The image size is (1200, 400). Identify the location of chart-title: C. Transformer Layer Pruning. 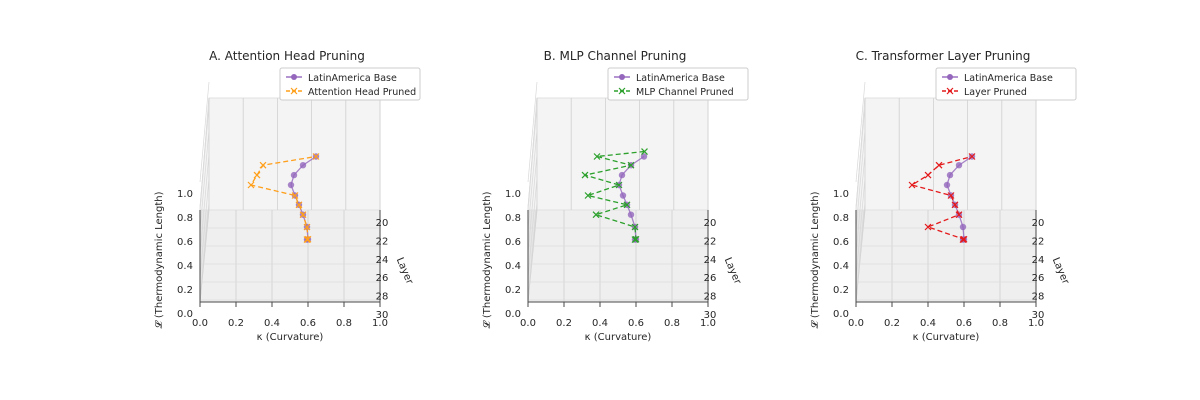
(943, 56).